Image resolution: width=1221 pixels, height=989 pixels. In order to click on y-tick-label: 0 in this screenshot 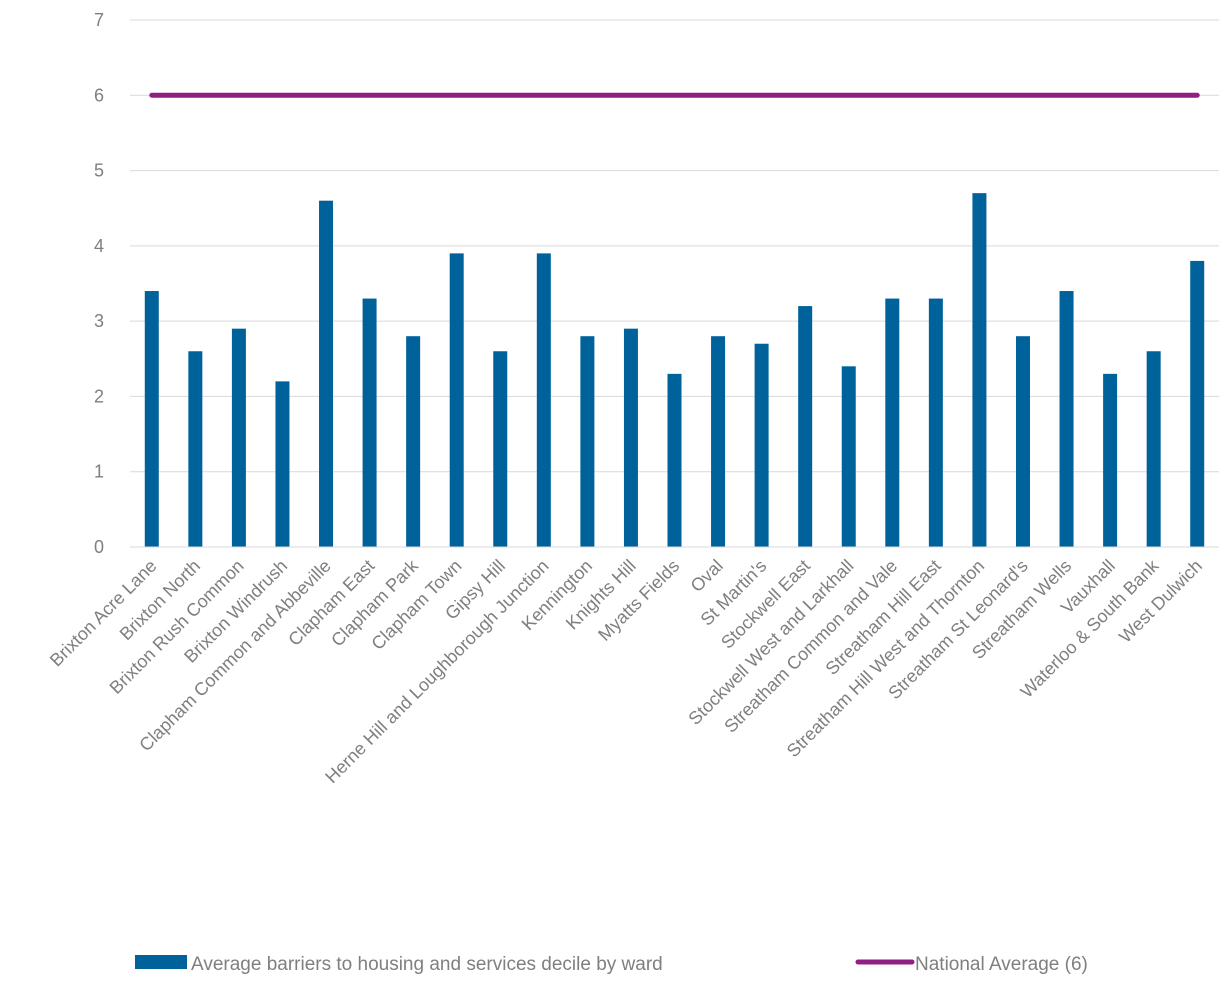, I will do `click(99, 547)`.